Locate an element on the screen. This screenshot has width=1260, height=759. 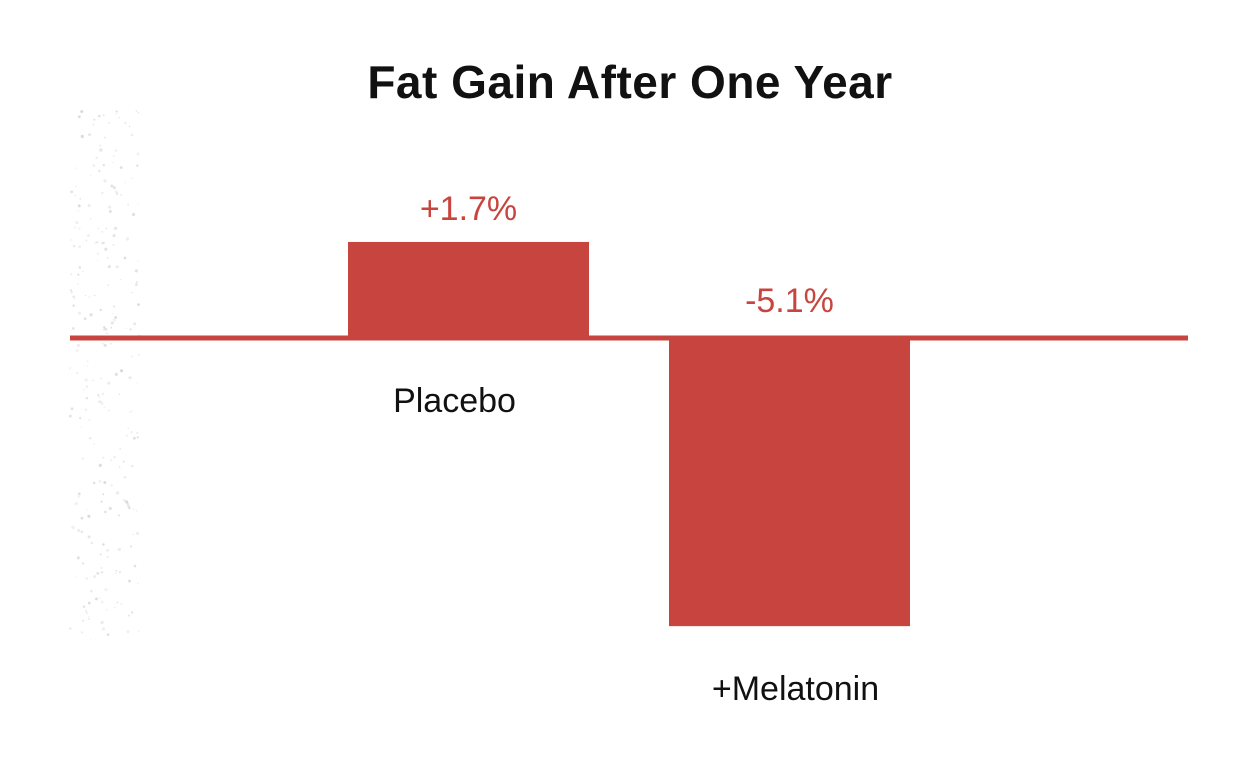
value-label-melatonin: -5.1% is located at coordinates (789, 301).